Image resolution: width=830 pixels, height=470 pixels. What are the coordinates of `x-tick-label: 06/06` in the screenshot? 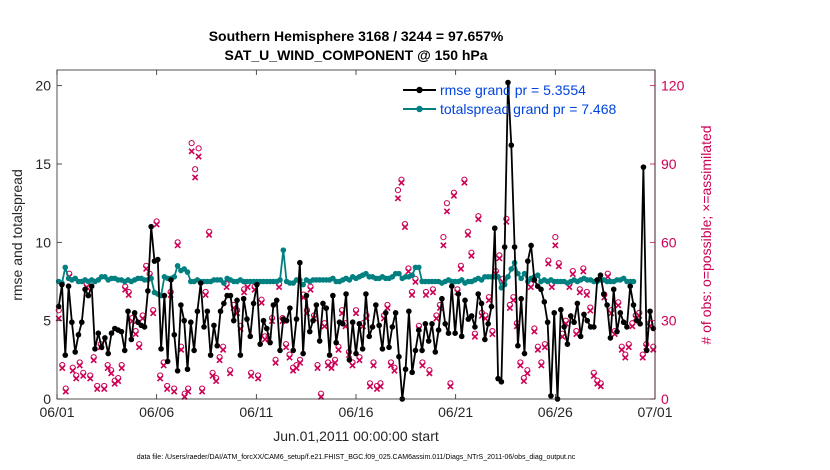 It's located at (156, 412).